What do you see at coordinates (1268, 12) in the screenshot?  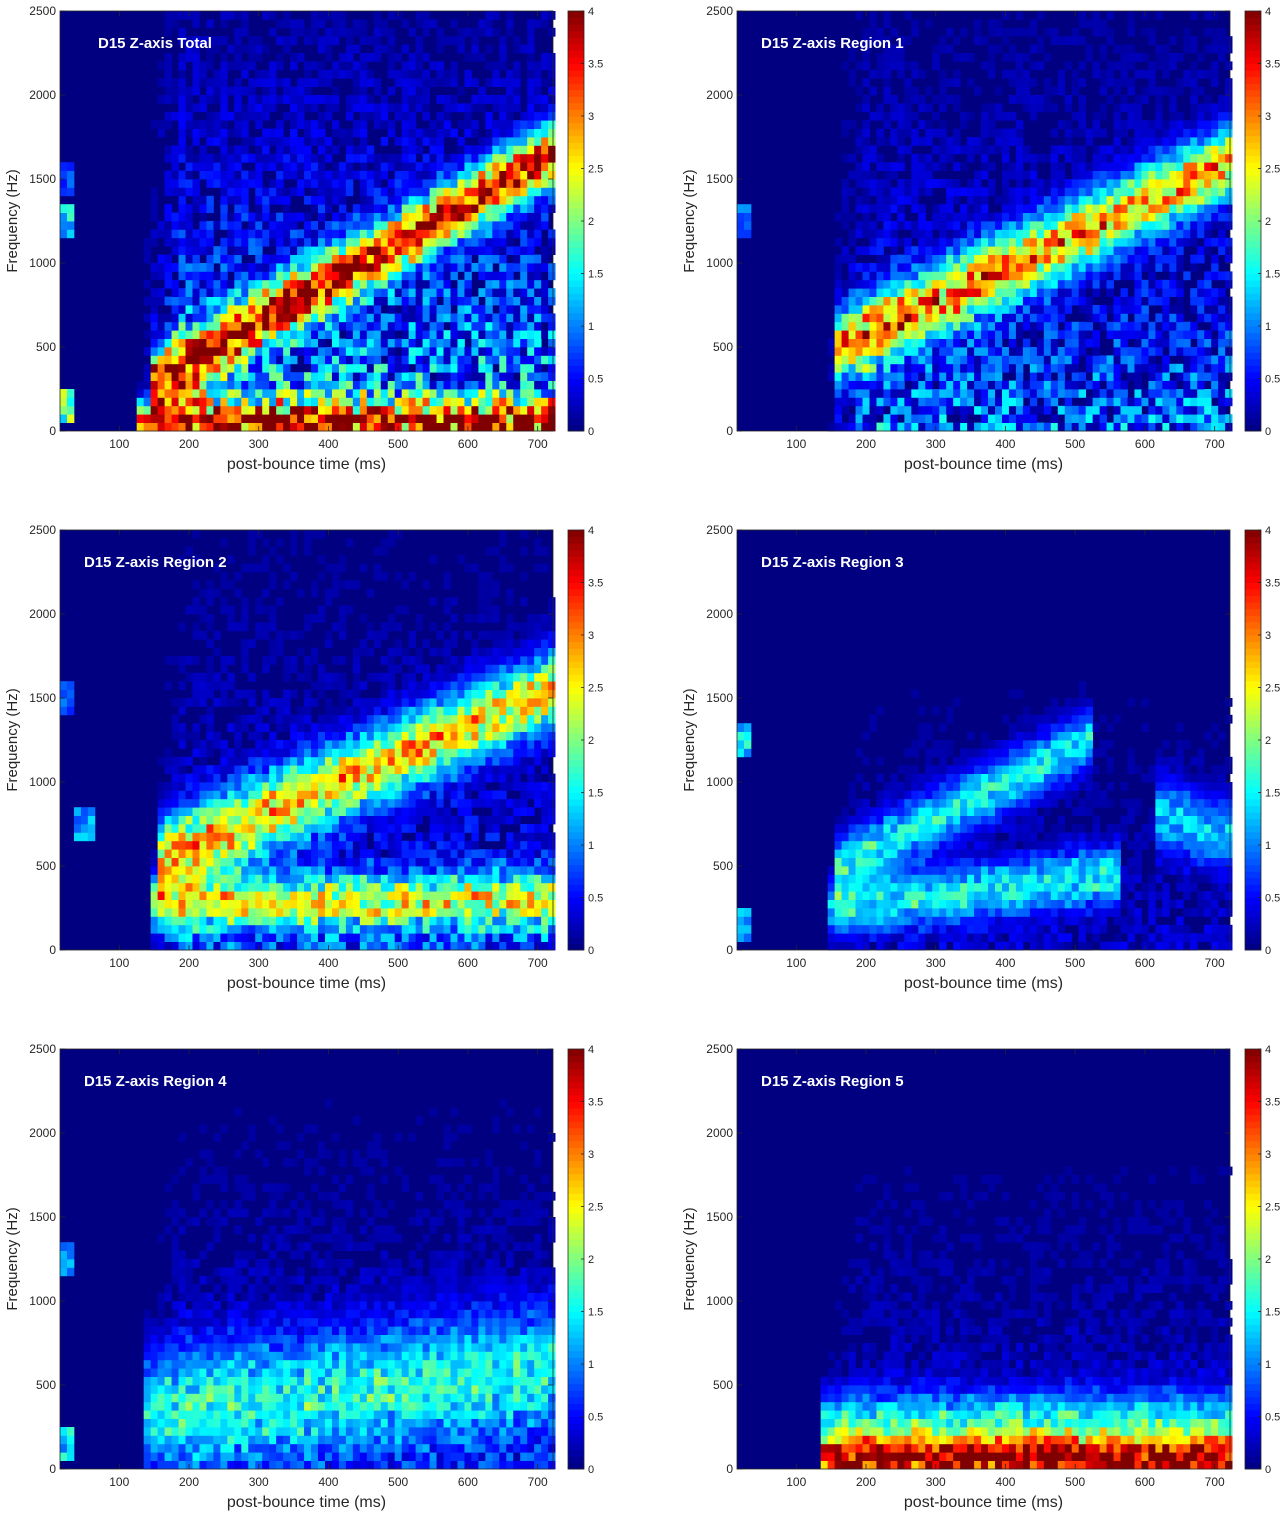 I see `colorbar-tick-label: 4` at bounding box center [1268, 12].